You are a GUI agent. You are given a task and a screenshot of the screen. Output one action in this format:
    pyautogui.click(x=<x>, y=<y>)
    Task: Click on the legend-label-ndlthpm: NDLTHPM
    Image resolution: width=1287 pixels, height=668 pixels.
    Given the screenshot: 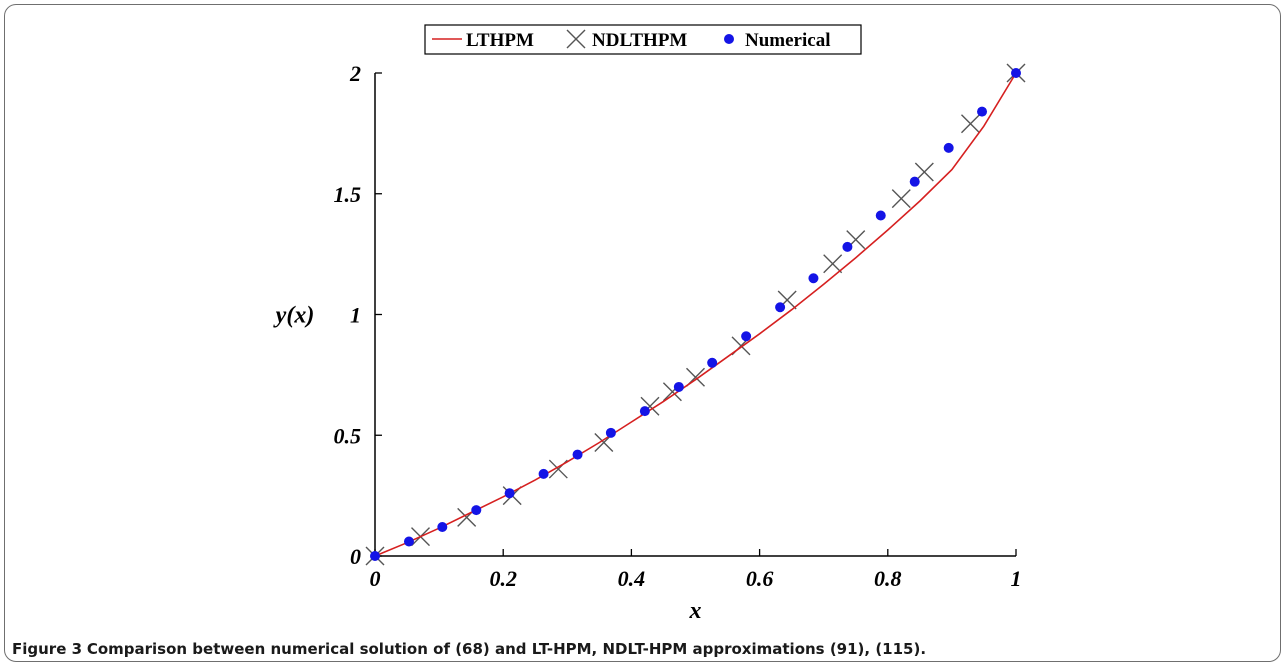 What is the action you would take?
    pyautogui.click(x=639, y=40)
    